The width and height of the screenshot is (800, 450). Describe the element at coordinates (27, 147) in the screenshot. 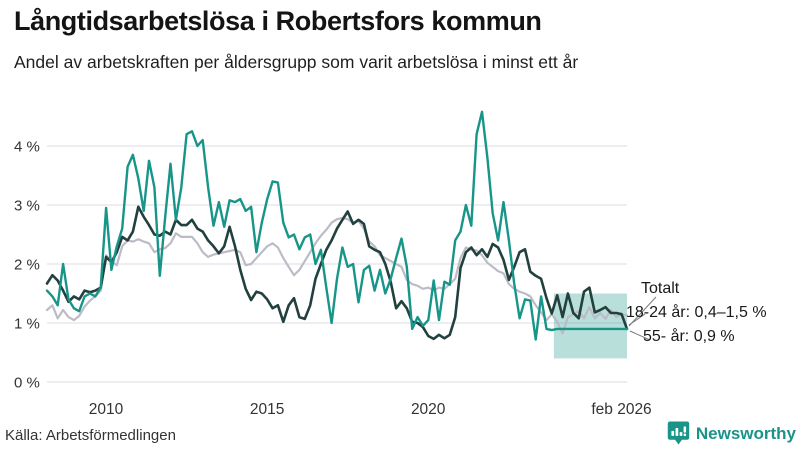

I see `y-axis-tick-label: 4 %` at that location.